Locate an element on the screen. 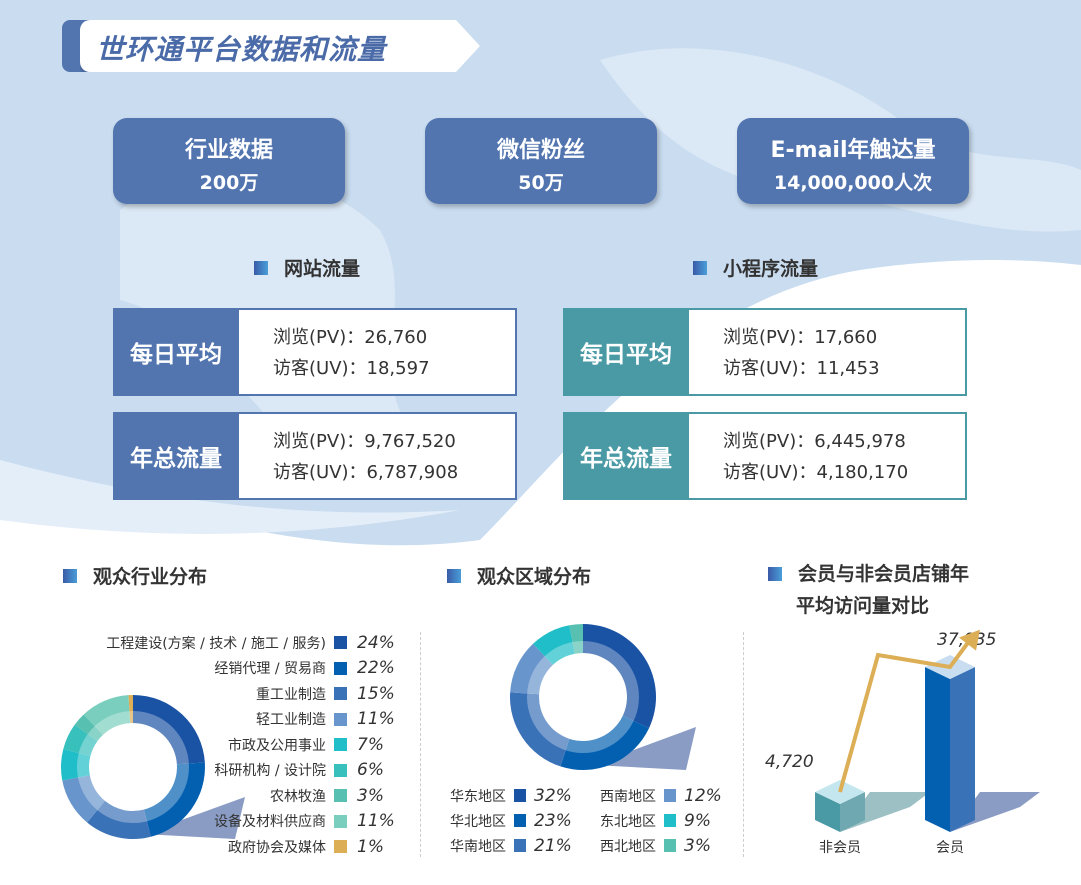  legend-value: 24% is located at coordinates (376, 642).